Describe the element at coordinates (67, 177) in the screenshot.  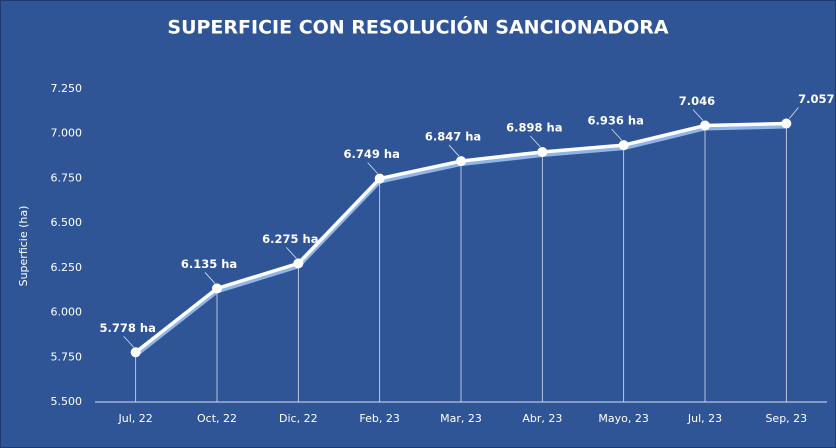
I see `y-tick-label: 6.750` at that location.